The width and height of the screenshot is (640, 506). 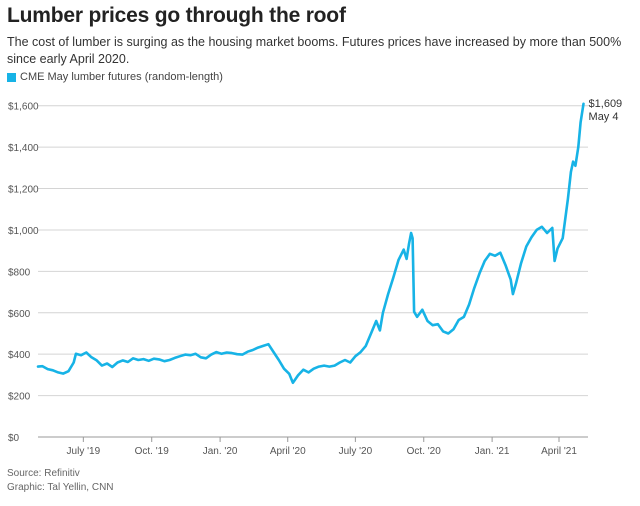 I want to click on y-tick-label: $200, so click(x=19, y=397).